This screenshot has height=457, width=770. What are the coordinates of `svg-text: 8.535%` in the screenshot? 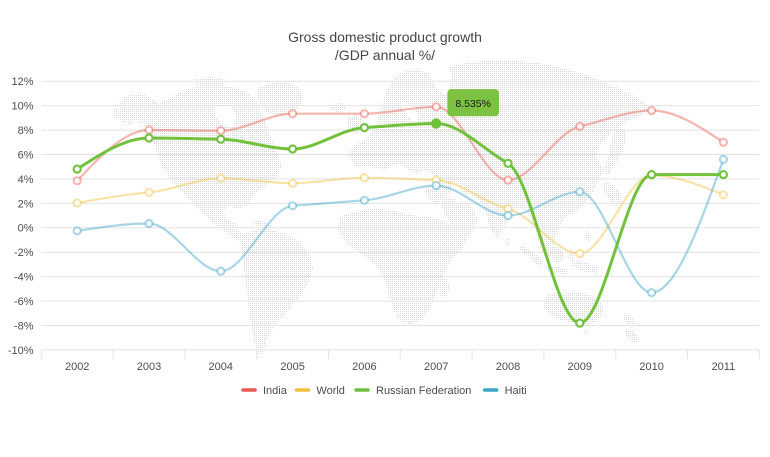 It's located at (473, 104).